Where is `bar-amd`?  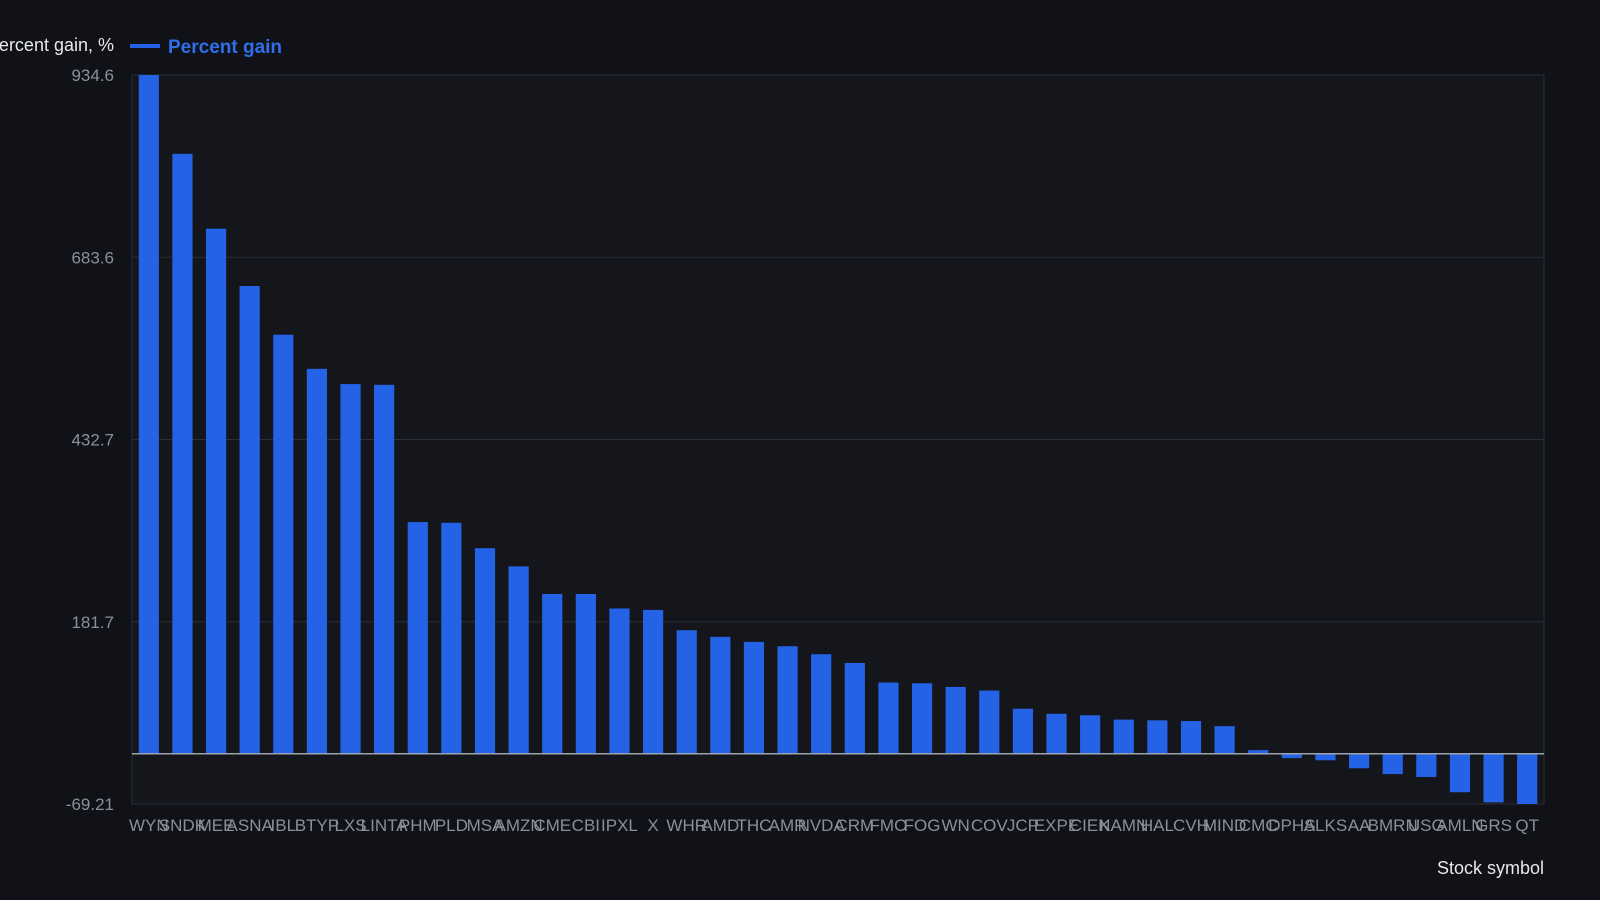
bar-amd is located at coordinates (720, 695).